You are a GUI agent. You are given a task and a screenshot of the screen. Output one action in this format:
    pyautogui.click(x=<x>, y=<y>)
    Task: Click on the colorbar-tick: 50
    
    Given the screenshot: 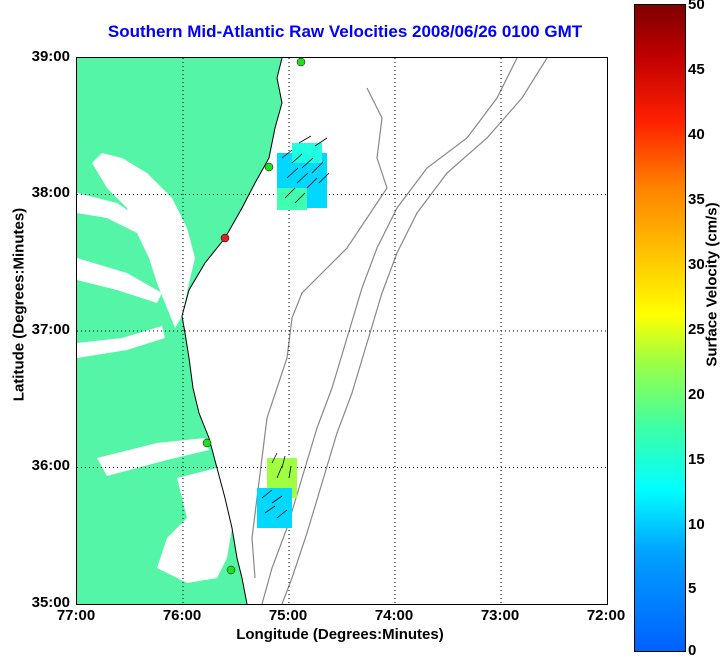 What is the action you would take?
    pyautogui.click(x=696, y=6)
    